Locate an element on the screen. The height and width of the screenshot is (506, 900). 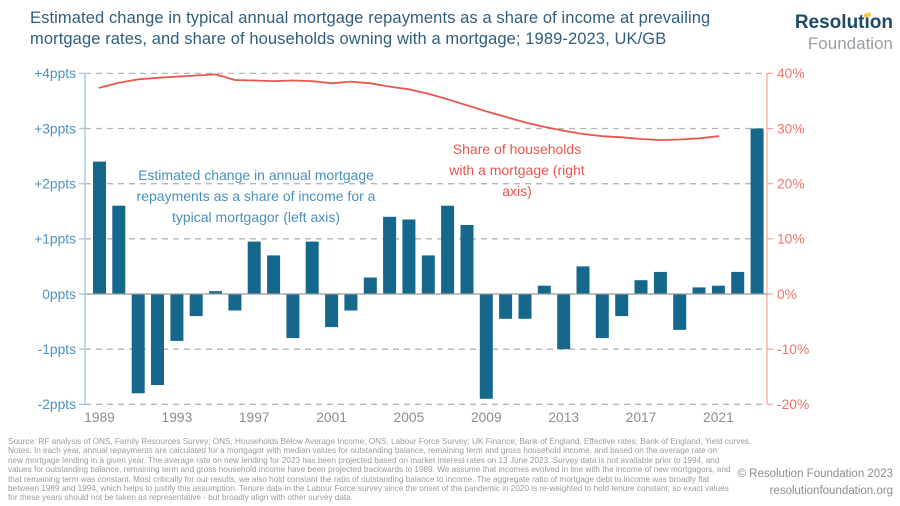
left-axis-label: +2ppts is located at coordinates (55, 183).